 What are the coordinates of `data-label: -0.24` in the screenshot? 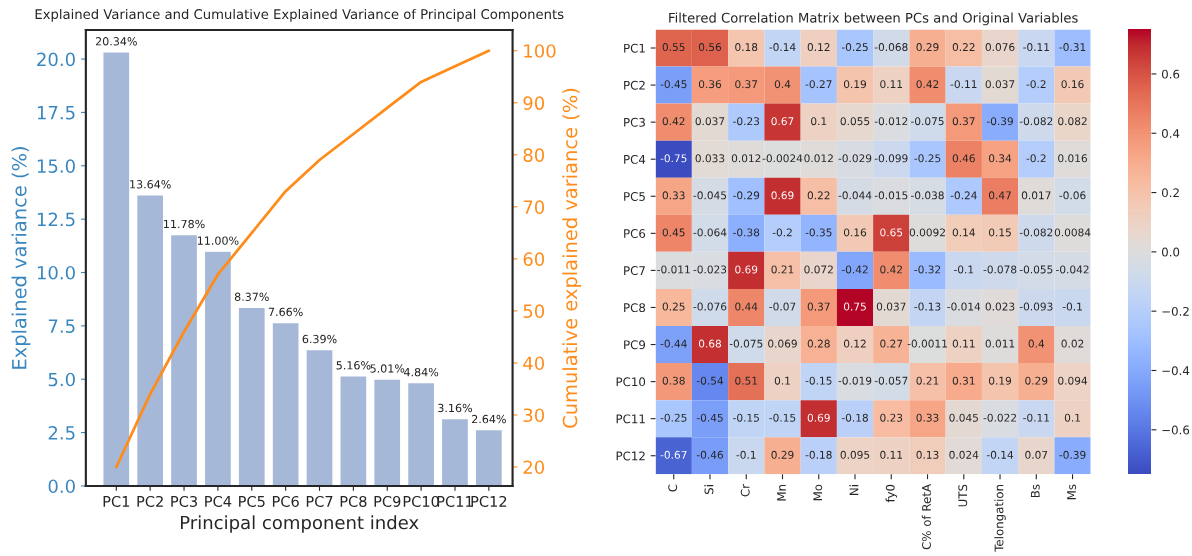 It's located at (963, 195).